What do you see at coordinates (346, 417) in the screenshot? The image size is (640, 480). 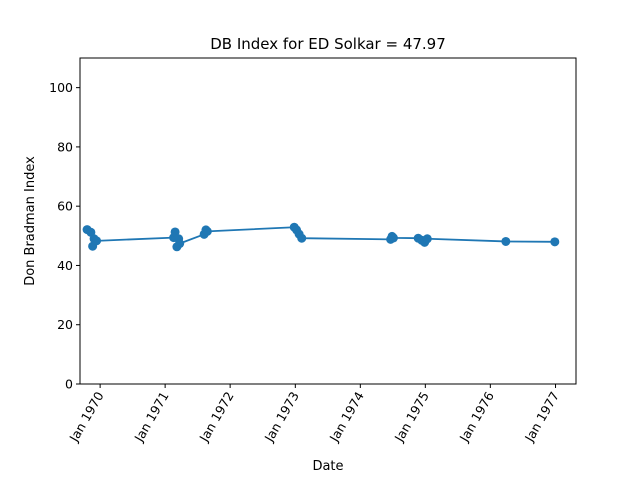 I see `x-tick-label: Jan 1974` at bounding box center [346, 417].